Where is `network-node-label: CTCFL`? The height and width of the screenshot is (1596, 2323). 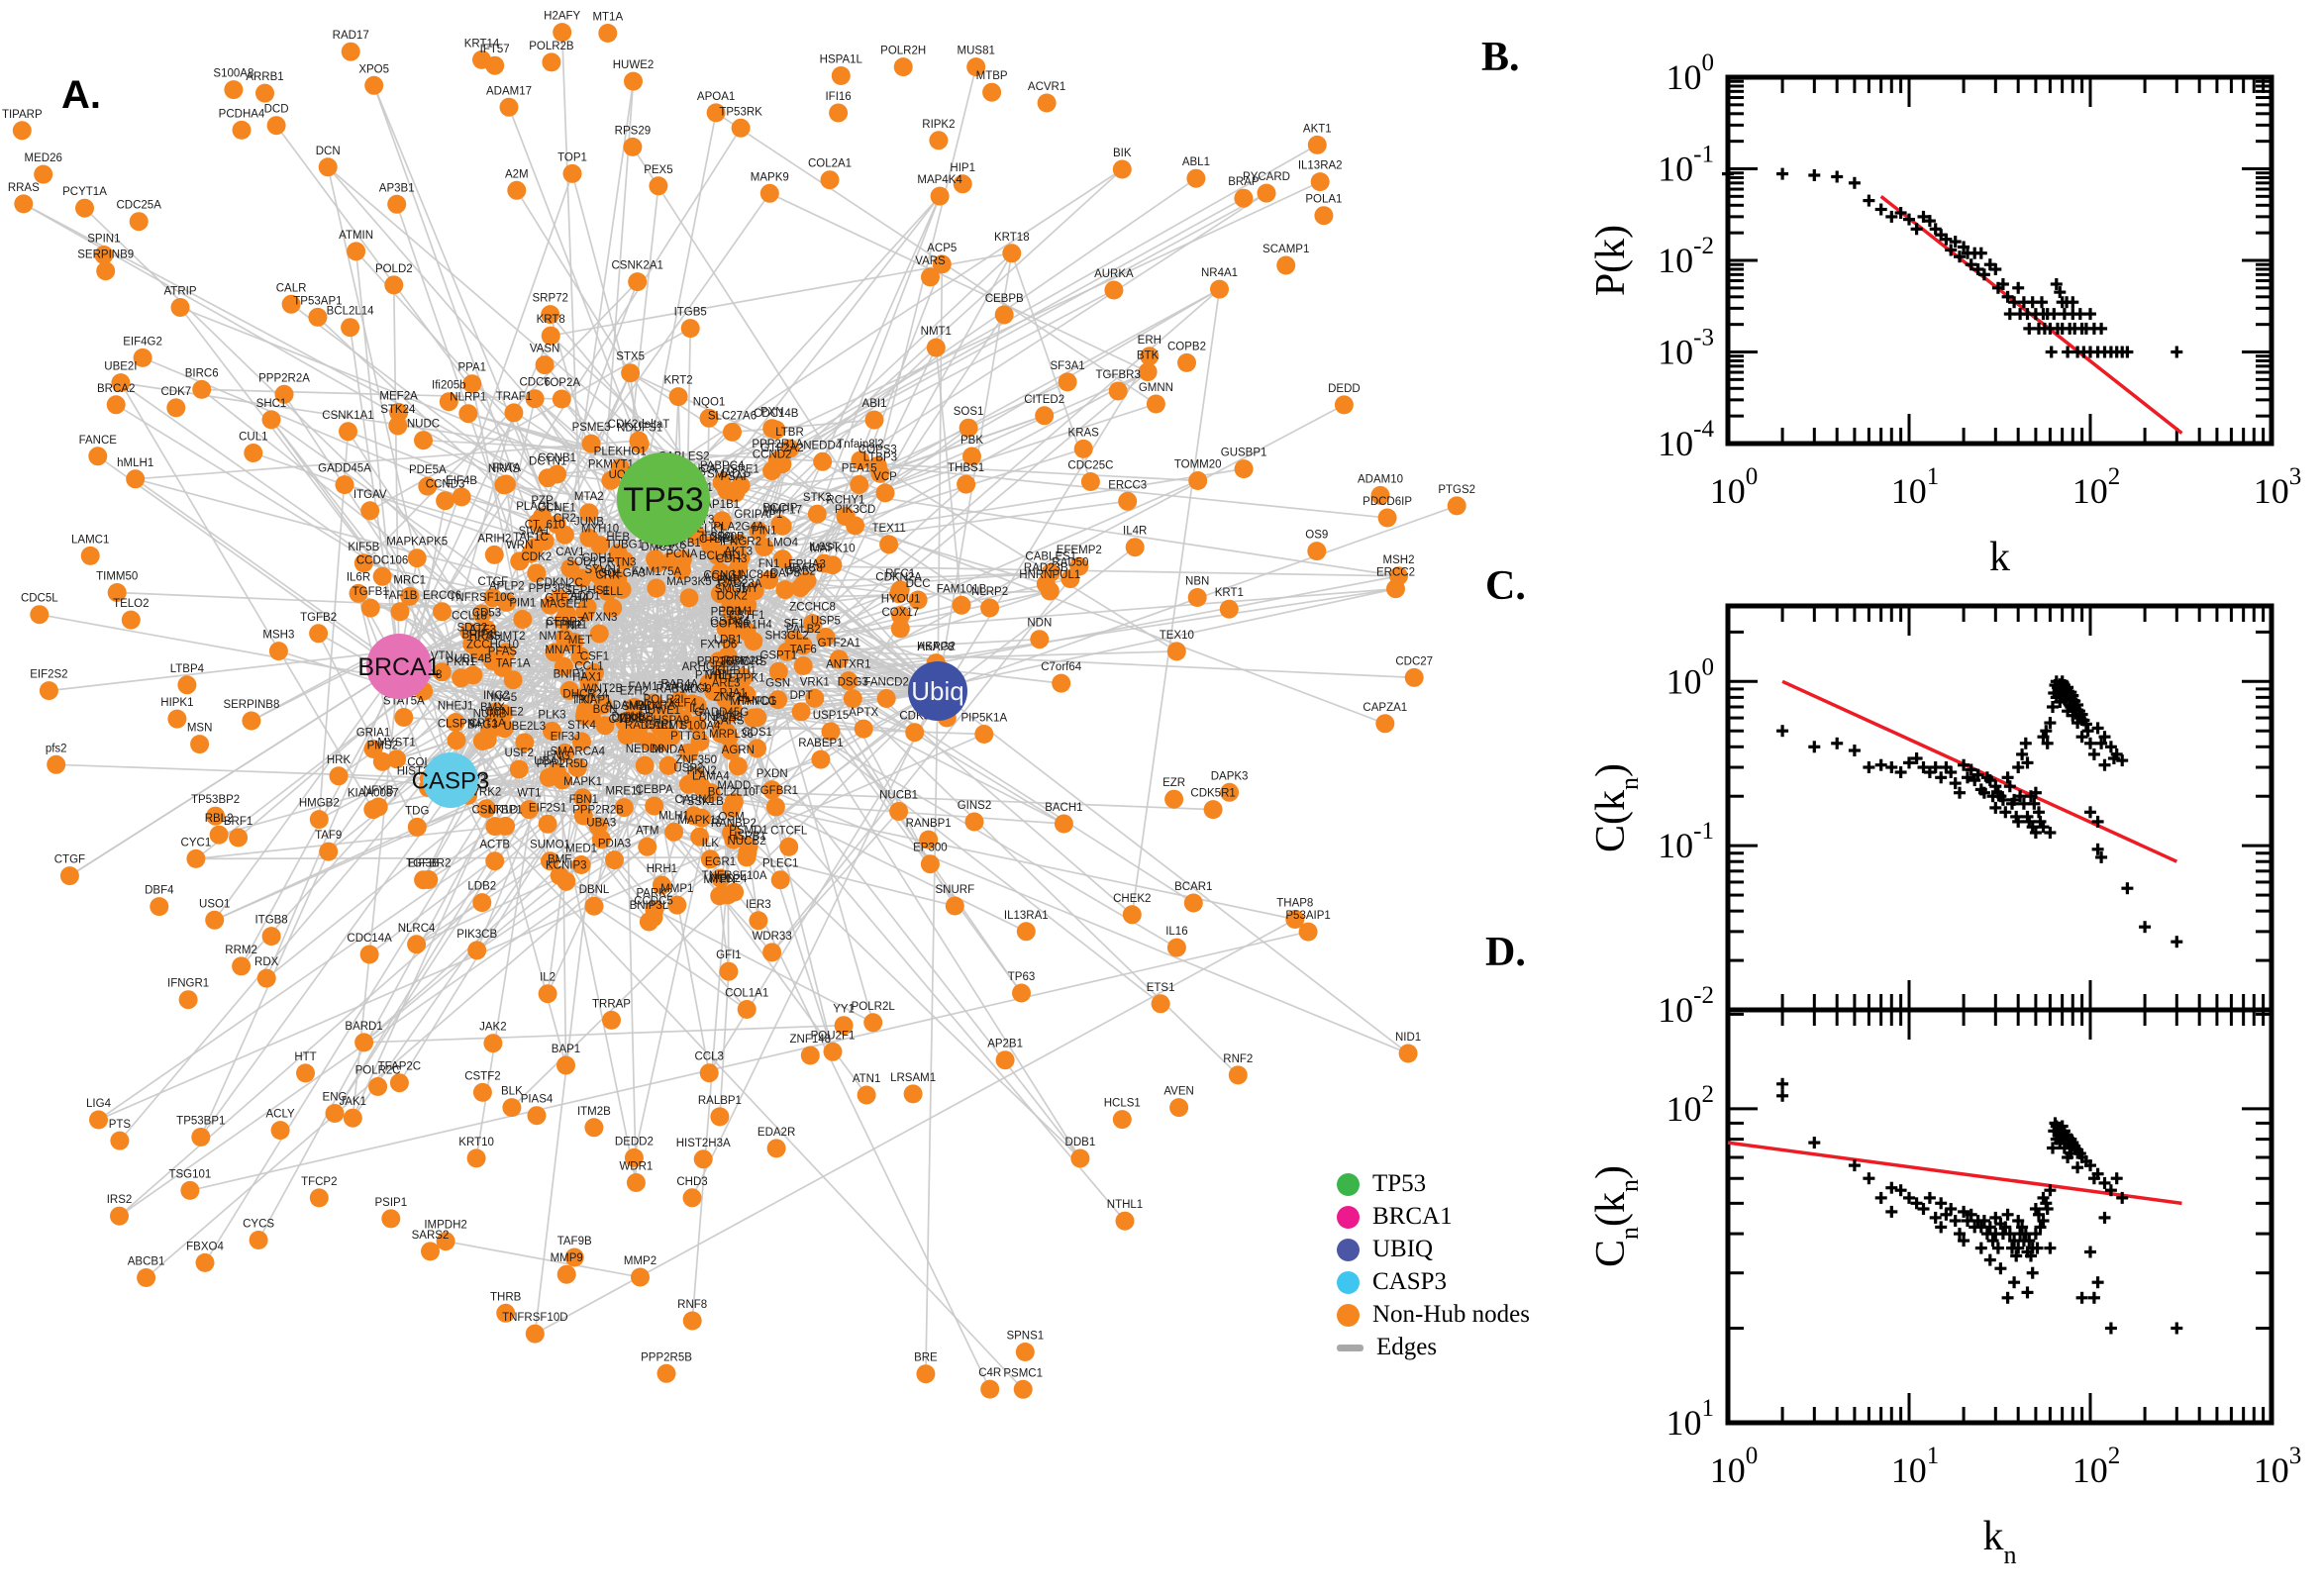
network-node-label: CTCFL is located at coordinates (789, 831).